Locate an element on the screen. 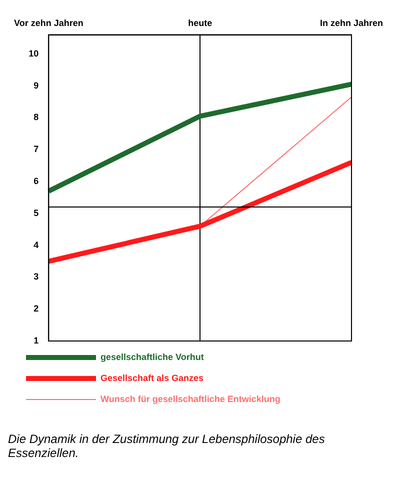 The height and width of the screenshot is (481, 397). y-tick-label: 8 is located at coordinates (36, 117).